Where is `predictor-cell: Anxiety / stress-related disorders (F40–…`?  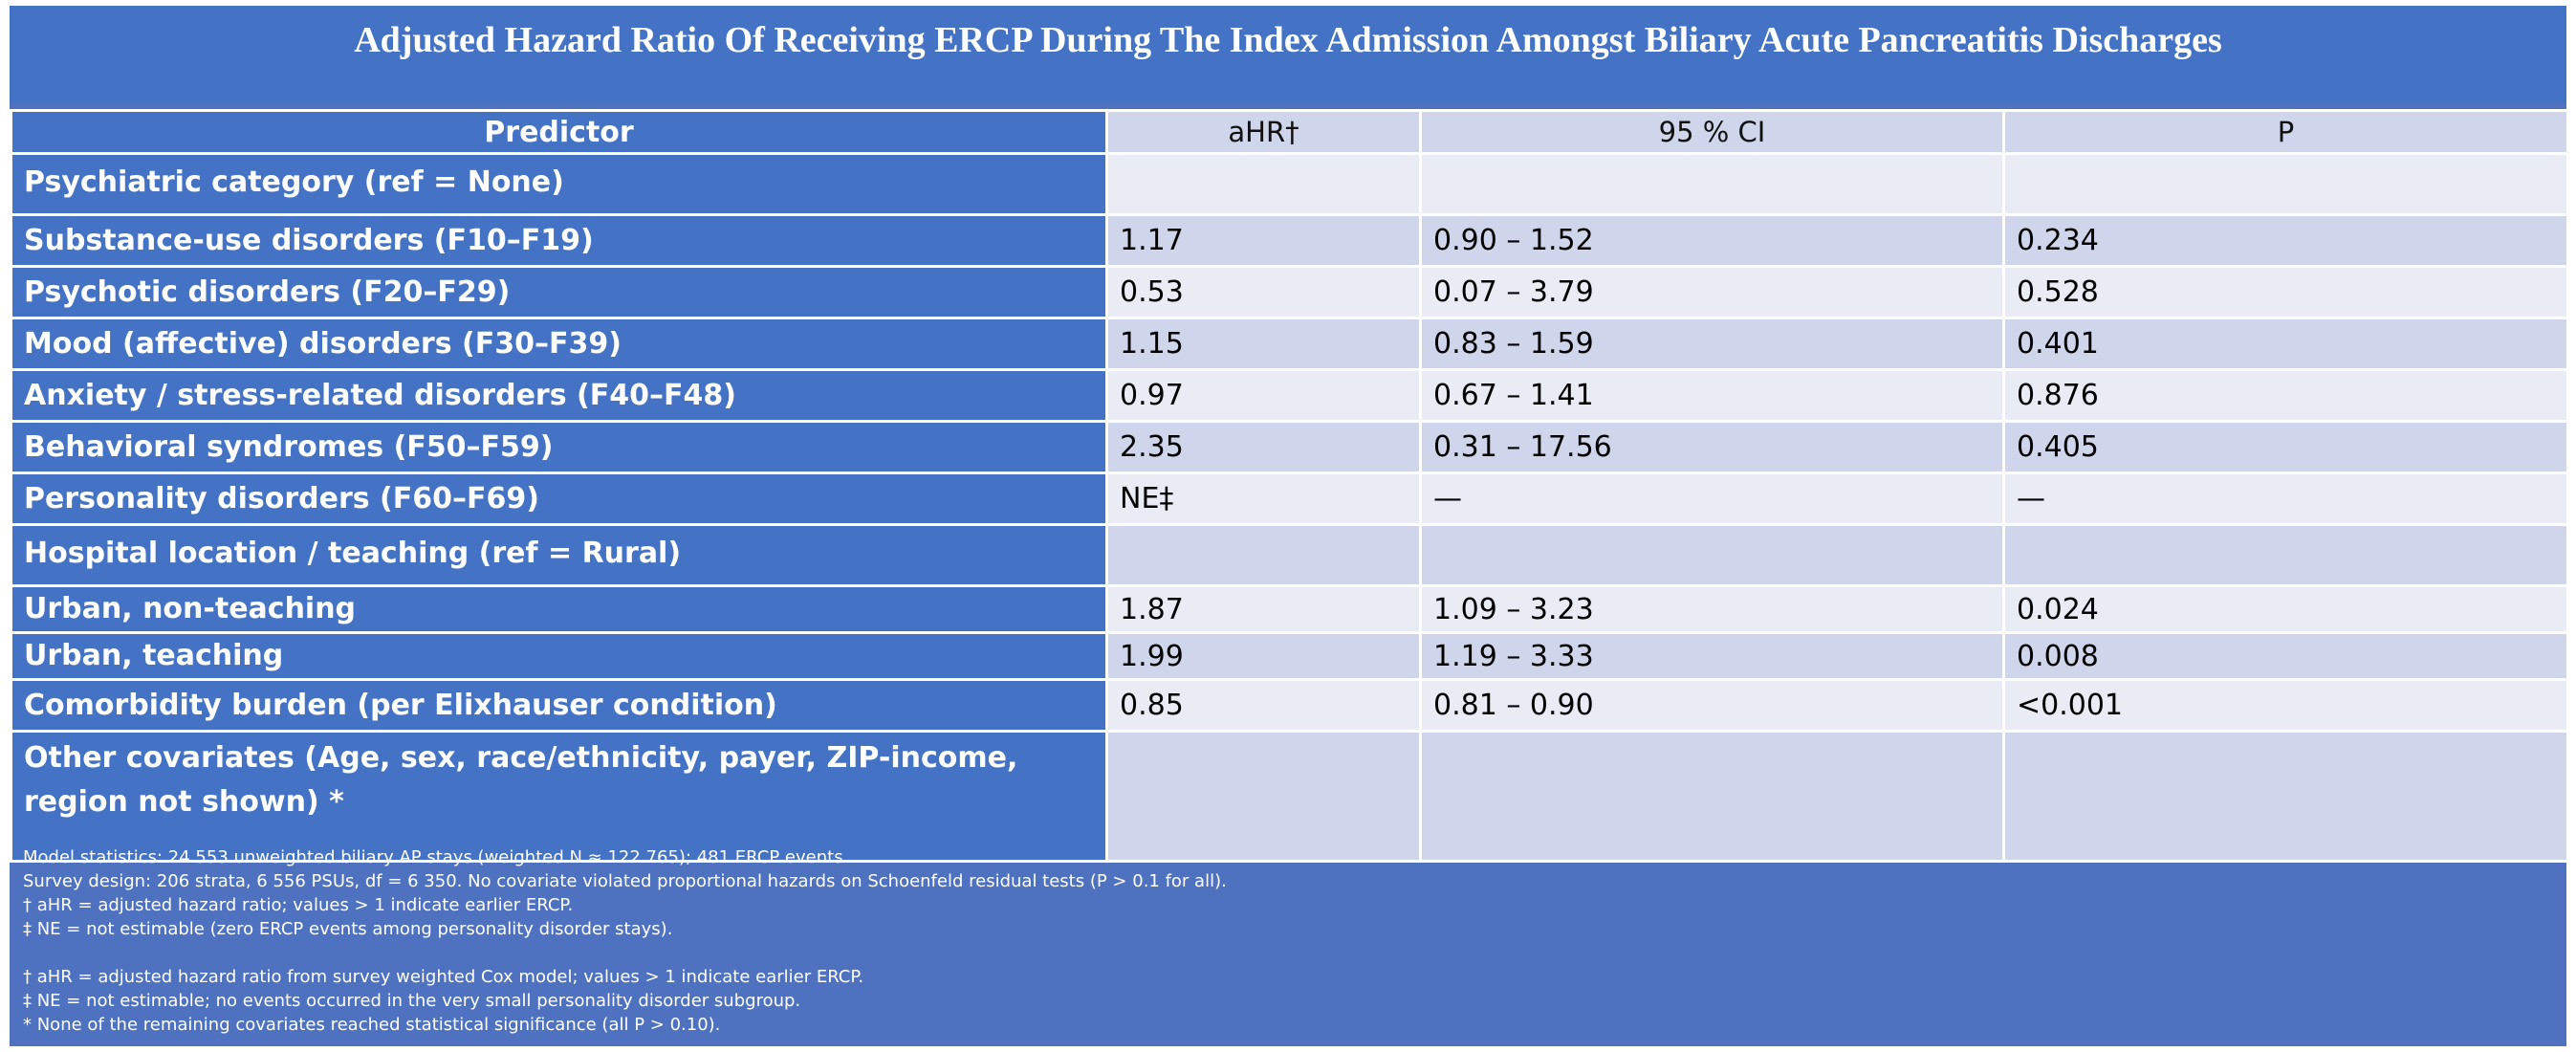
predictor-cell: Anxiety / stress-related disorders (F40–… is located at coordinates (559, 395).